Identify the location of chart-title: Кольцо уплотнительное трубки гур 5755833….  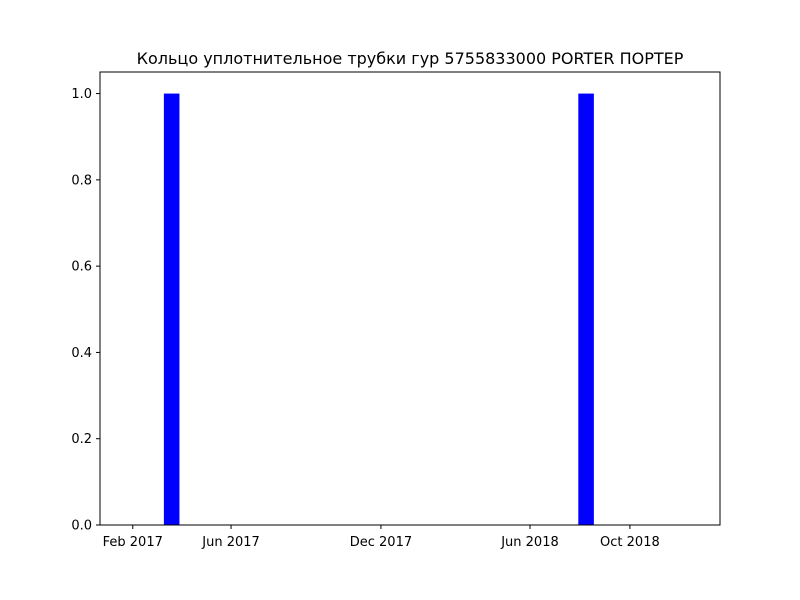
(410, 58).